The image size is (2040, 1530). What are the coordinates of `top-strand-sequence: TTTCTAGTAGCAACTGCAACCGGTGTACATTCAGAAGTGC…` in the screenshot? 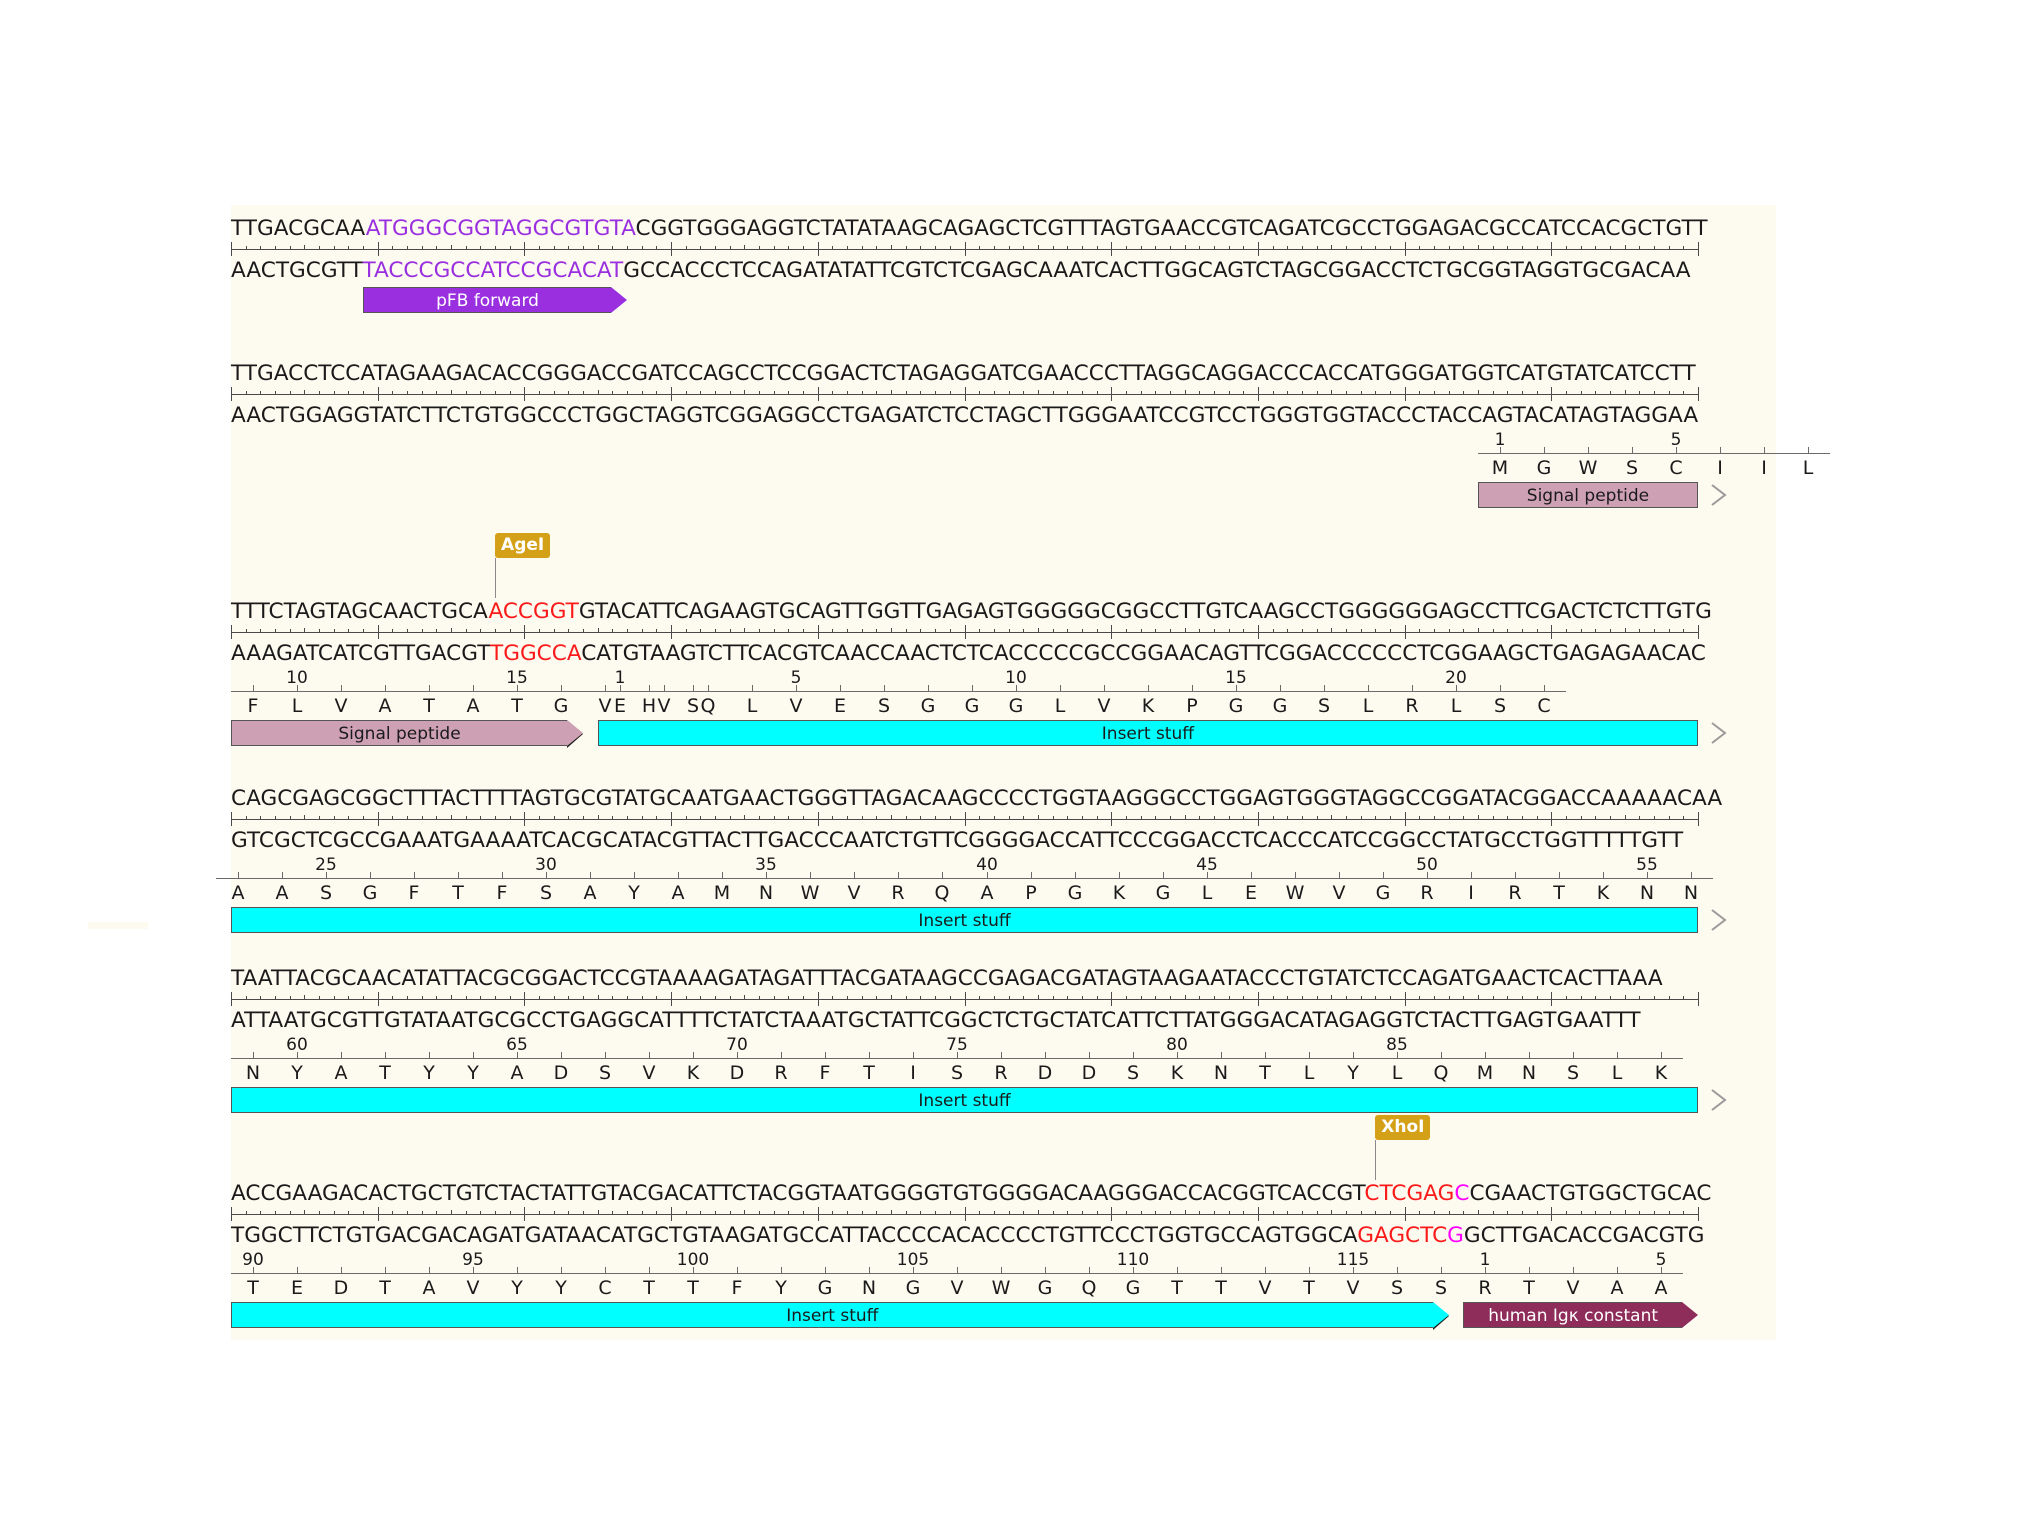 It's located at (971, 611).